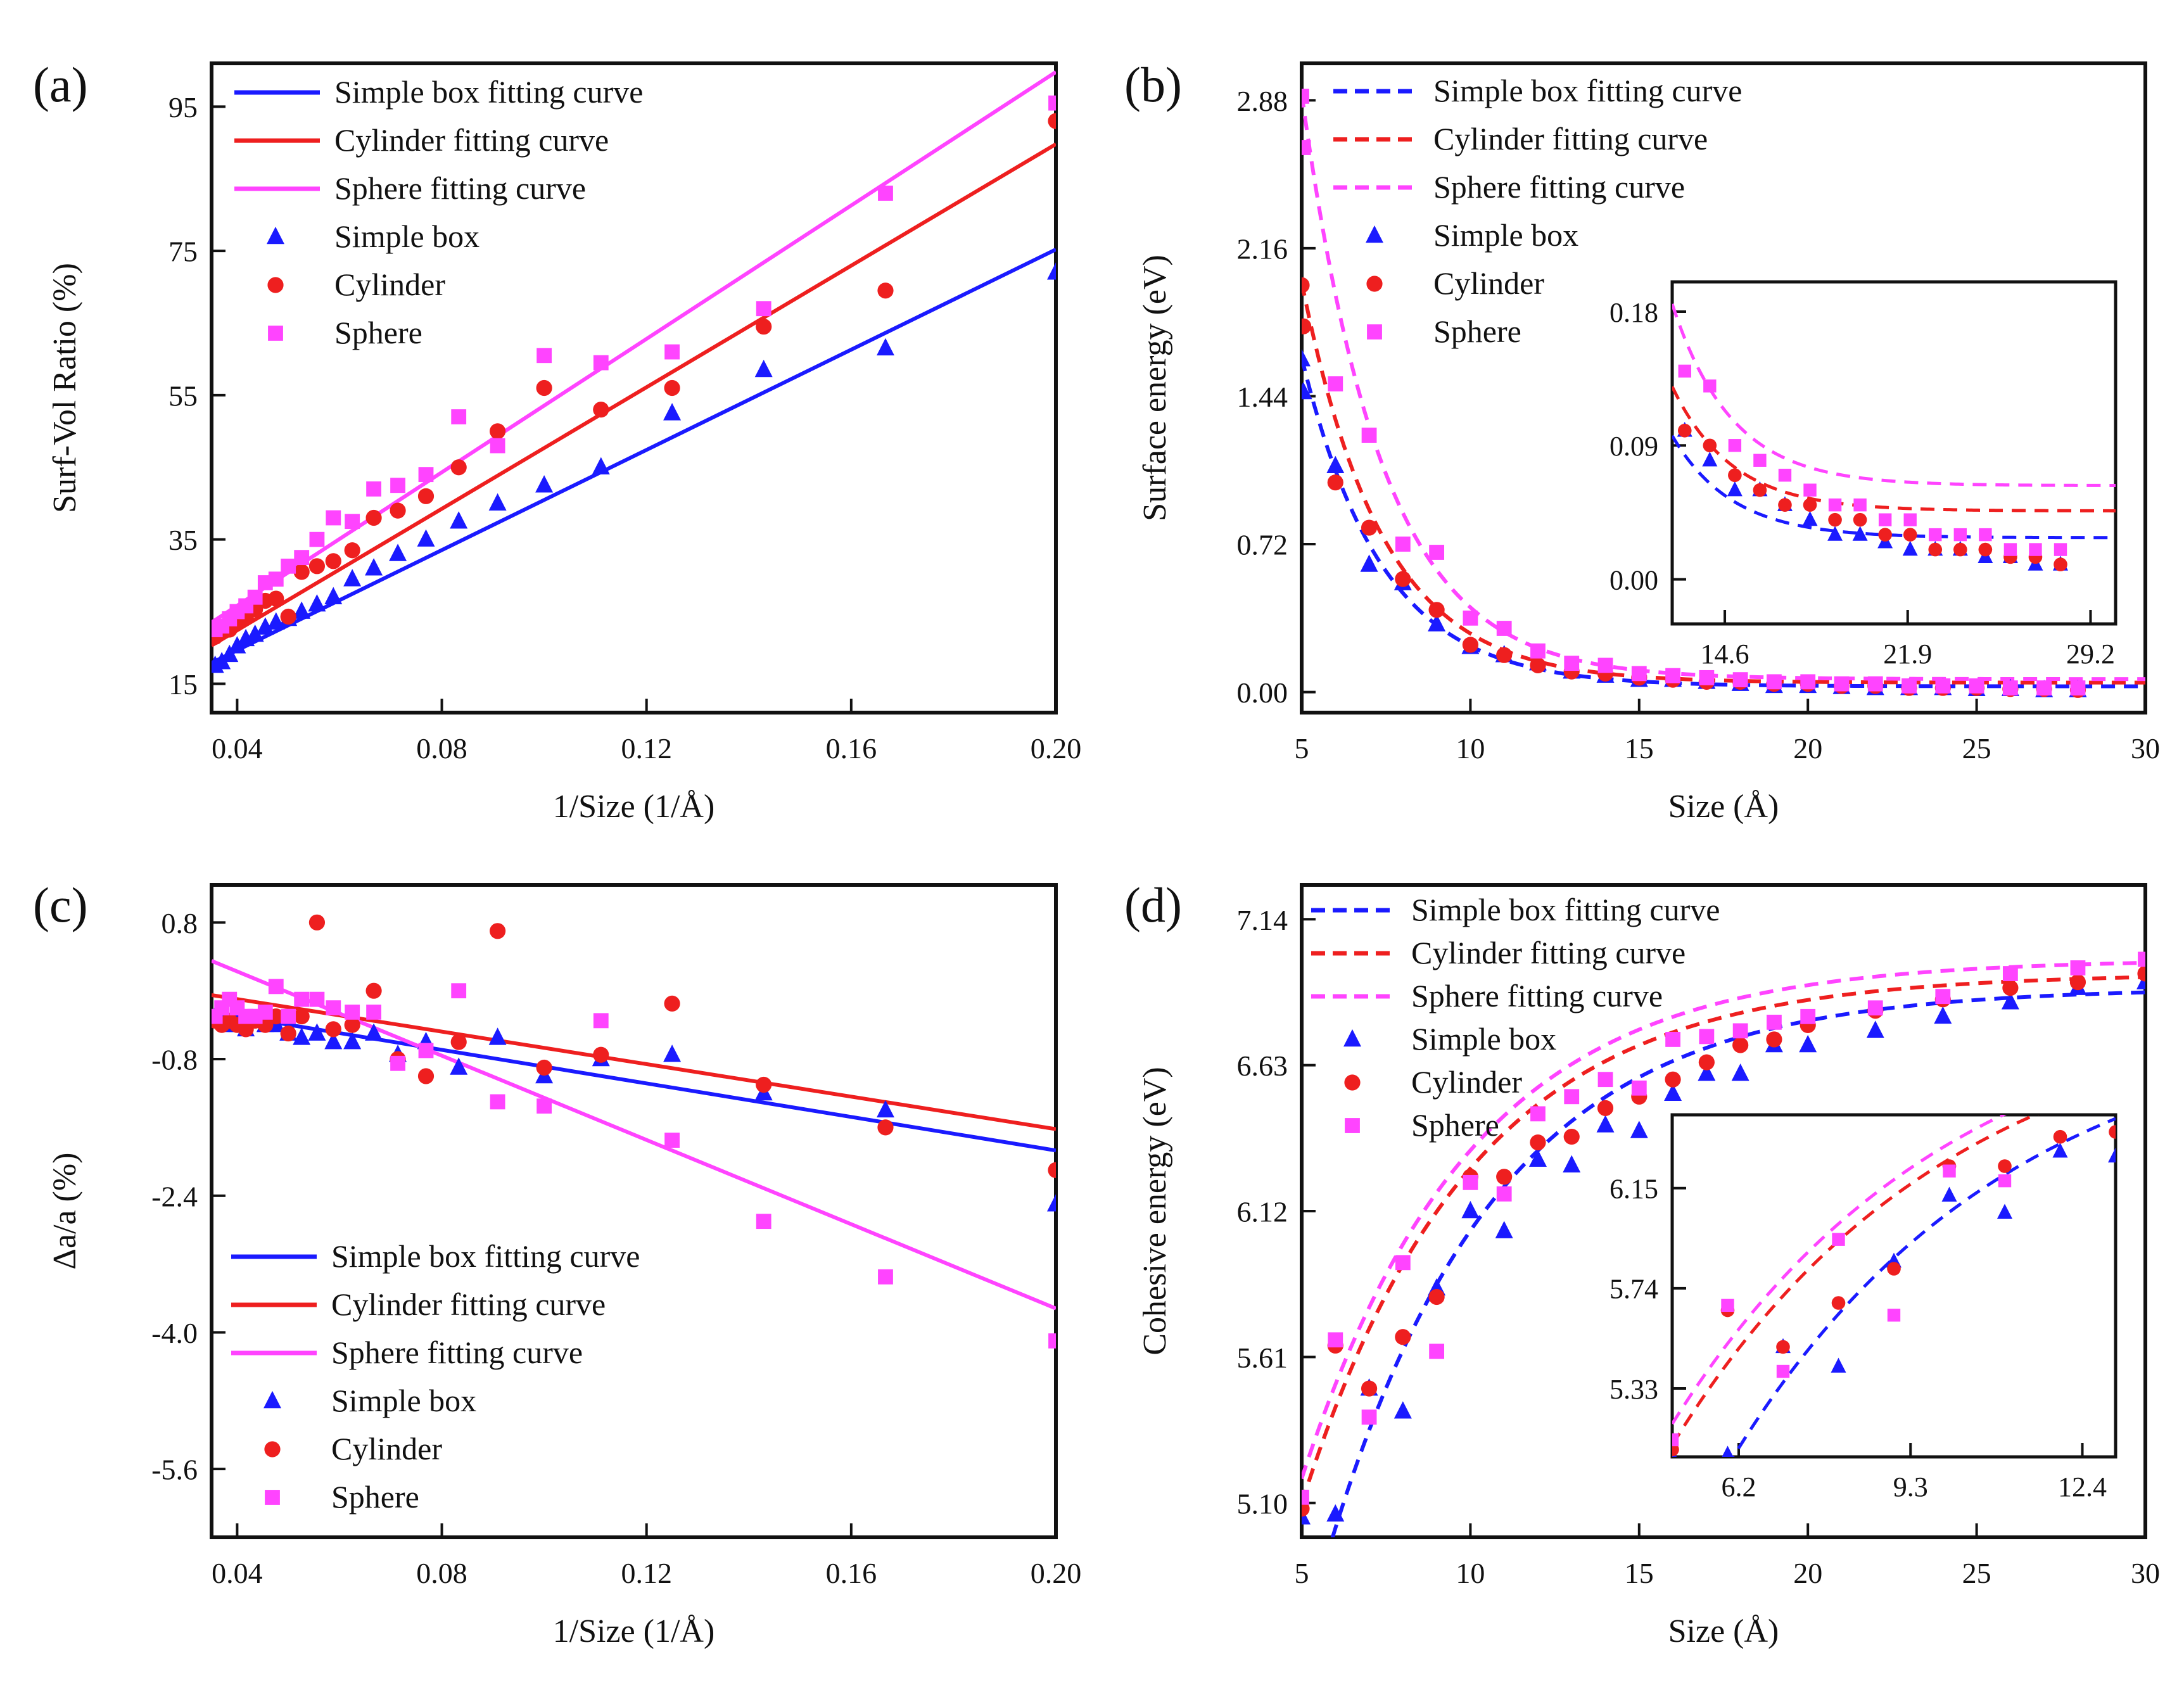 The width and height of the screenshot is (2184, 1683). I want to click on y-tick-label: 15, so click(183, 684).